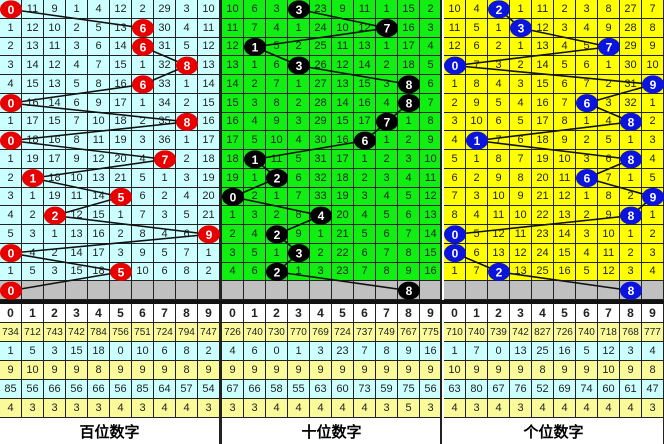 This screenshot has width=664, height=444. I want to click on ball-digit: 7, so click(387, 122).